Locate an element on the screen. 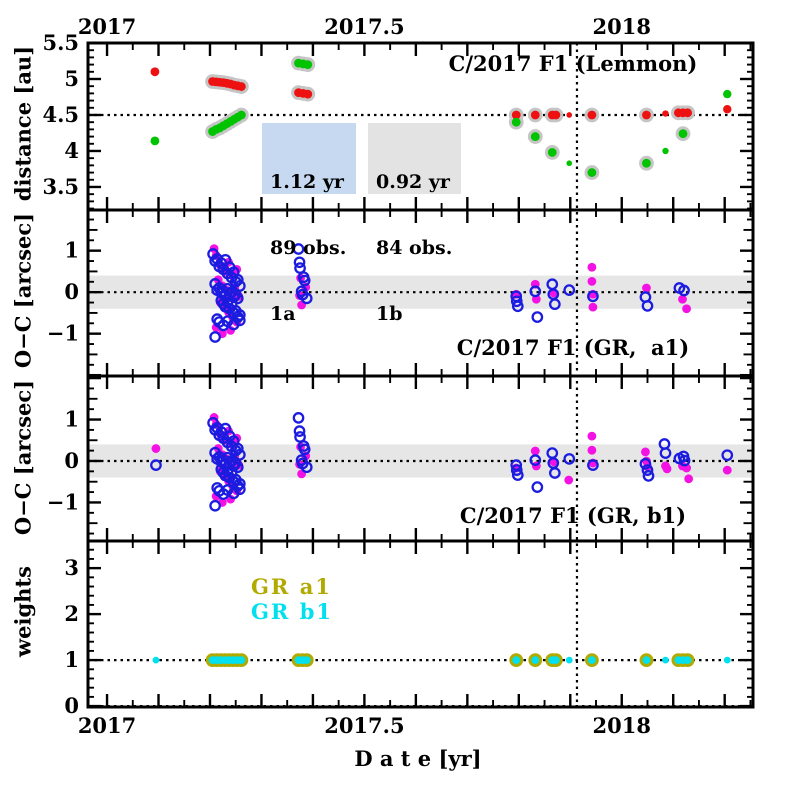 The height and width of the screenshot is (797, 797). x-tick-label-bottom: 2018 is located at coordinates (622, 725).